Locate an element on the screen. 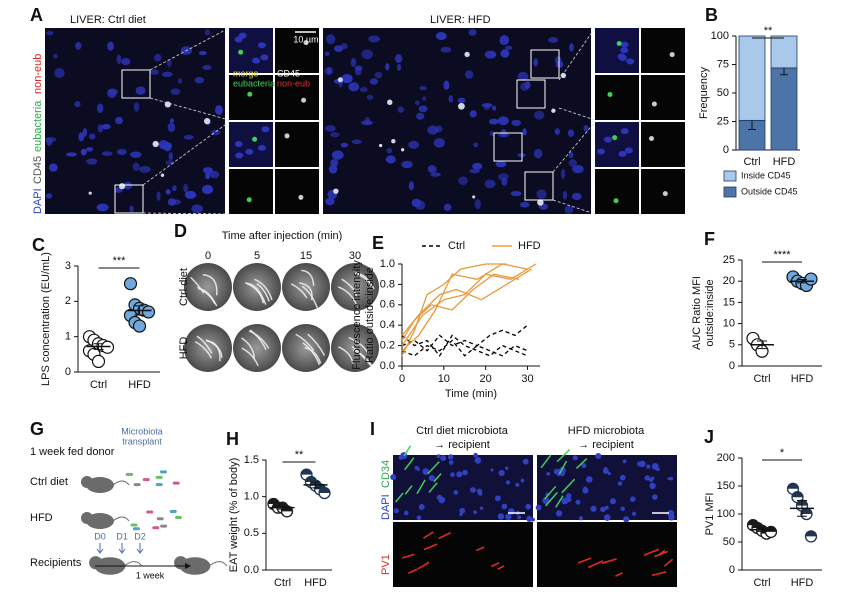 The height and width of the screenshot is (595, 846). y-tick-label: 1 is located at coordinates (68, 337).